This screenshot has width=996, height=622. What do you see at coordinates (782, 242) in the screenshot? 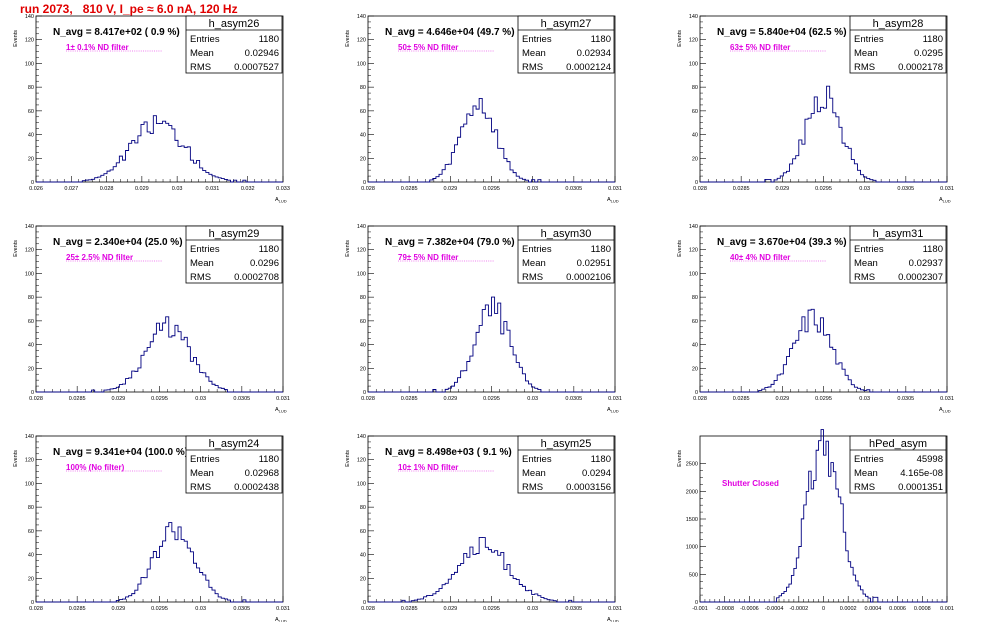
I see `navg-label: N_avg = 3.670e+04 (39.3 %)` at bounding box center [782, 242].